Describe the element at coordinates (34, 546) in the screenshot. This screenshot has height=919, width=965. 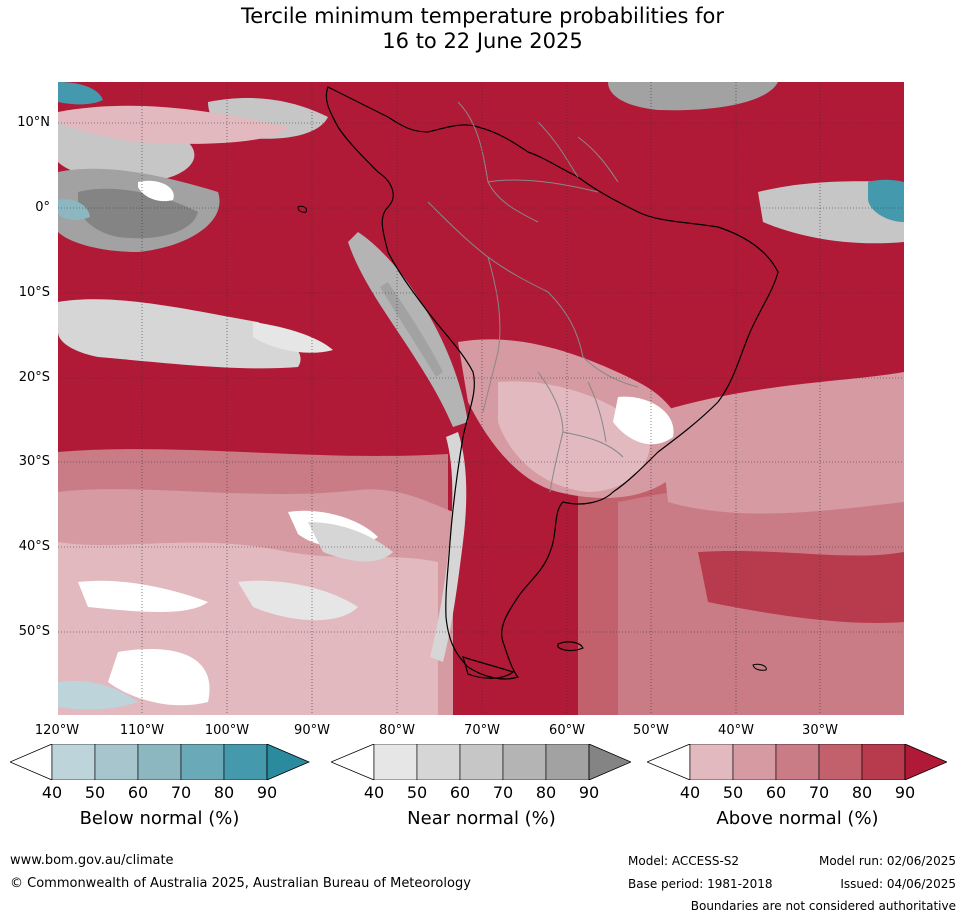
I see `latitude-label: 40°S` at that location.